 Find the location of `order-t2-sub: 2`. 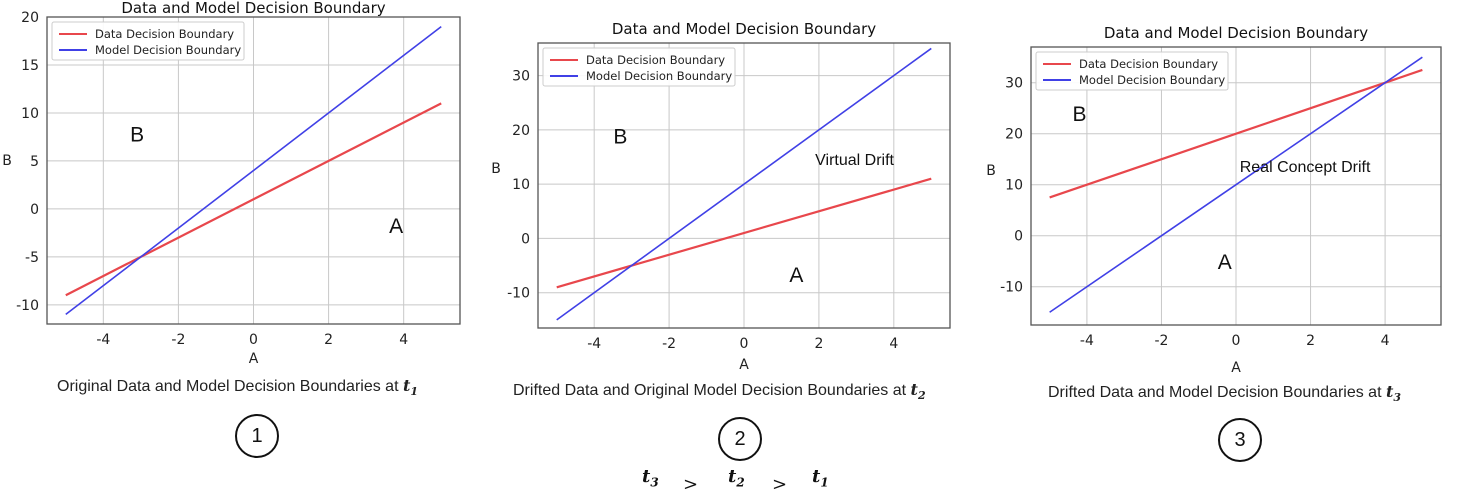

order-t2-sub: 2 is located at coordinates (740, 482).